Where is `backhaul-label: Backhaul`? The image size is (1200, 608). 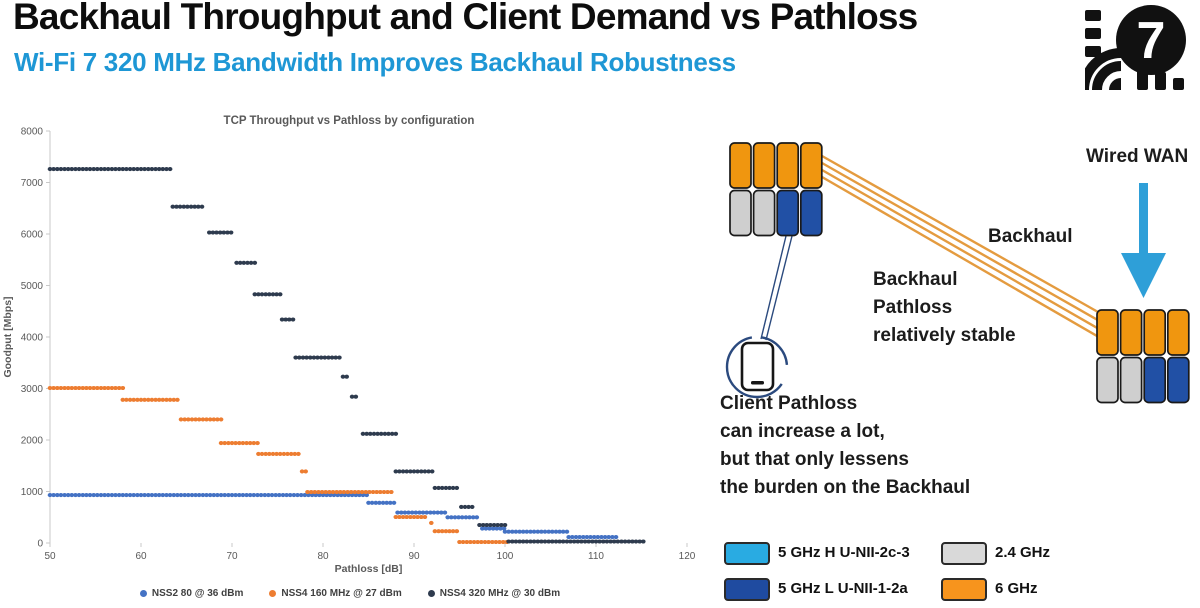 backhaul-label: Backhaul is located at coordinates (1030, 236).